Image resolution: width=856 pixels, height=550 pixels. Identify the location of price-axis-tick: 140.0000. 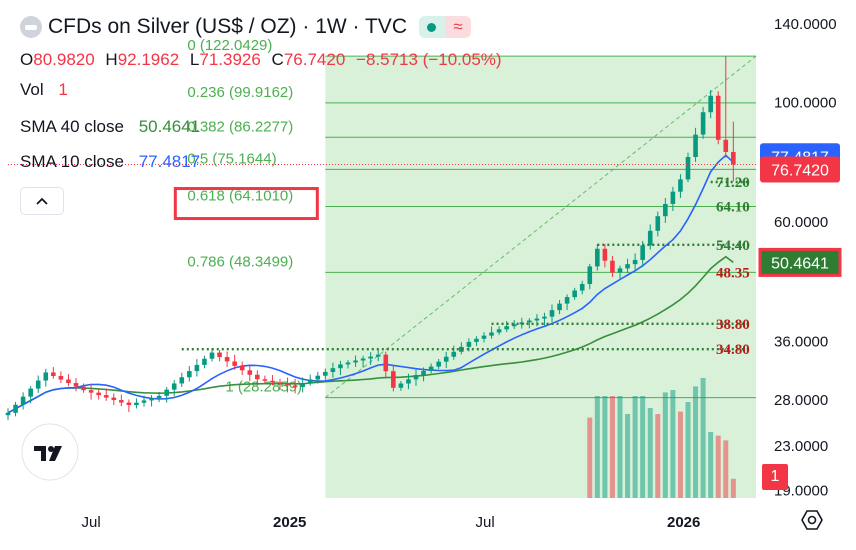
(805, 24).